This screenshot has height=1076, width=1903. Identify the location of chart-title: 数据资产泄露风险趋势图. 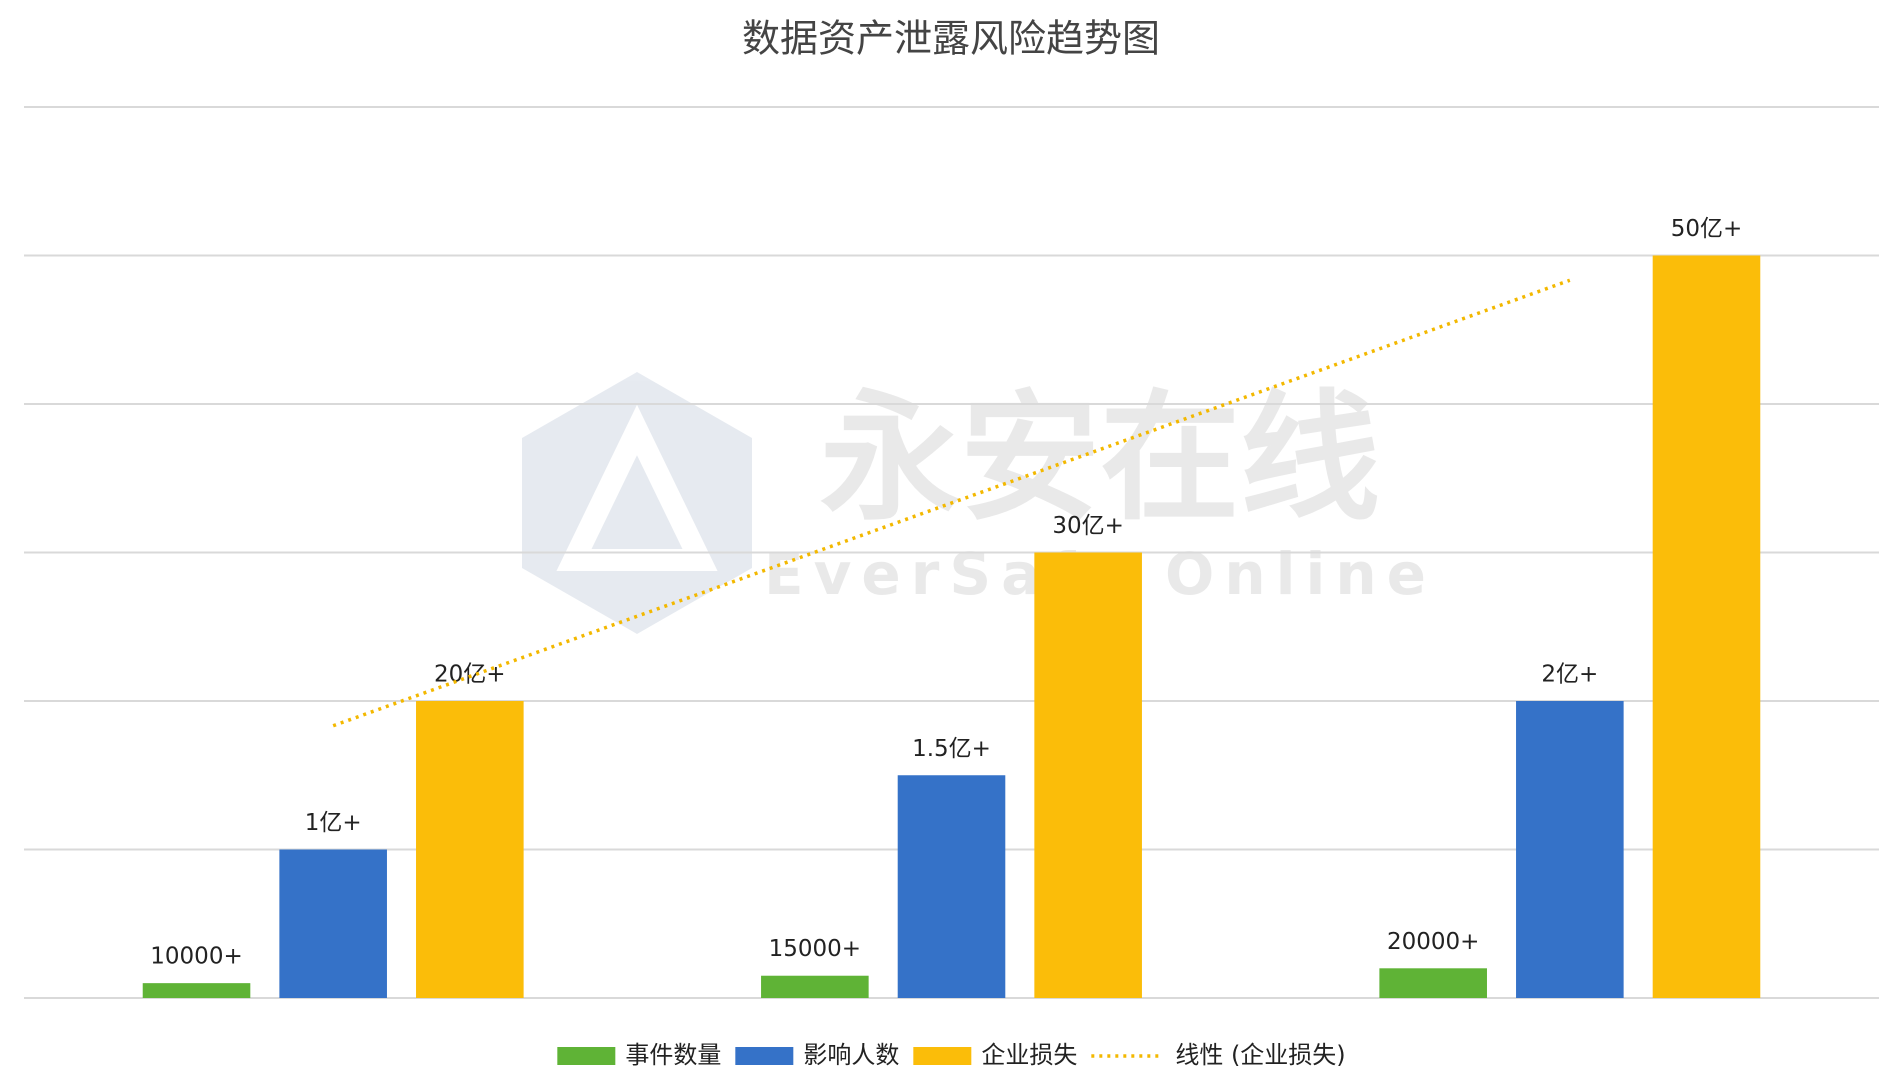
(951, 39).